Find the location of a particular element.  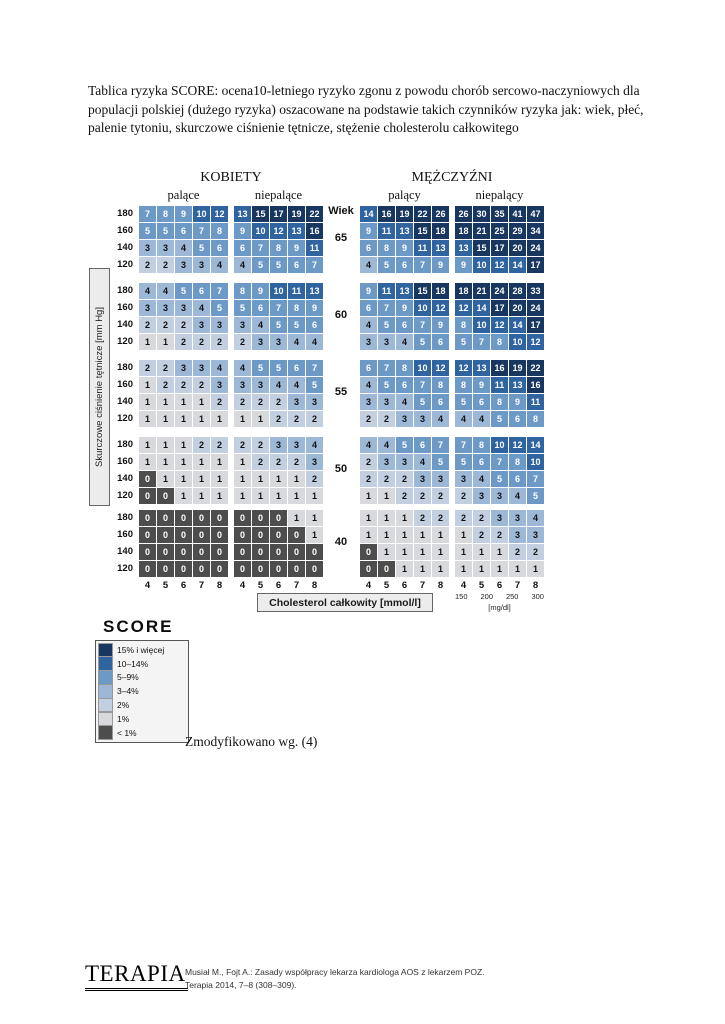

risk-block: 18 21 24 28 33 12 14 17 20 24 8 10 12 14 17 5 7 8 10 12 is located at coordinates (499, 316).